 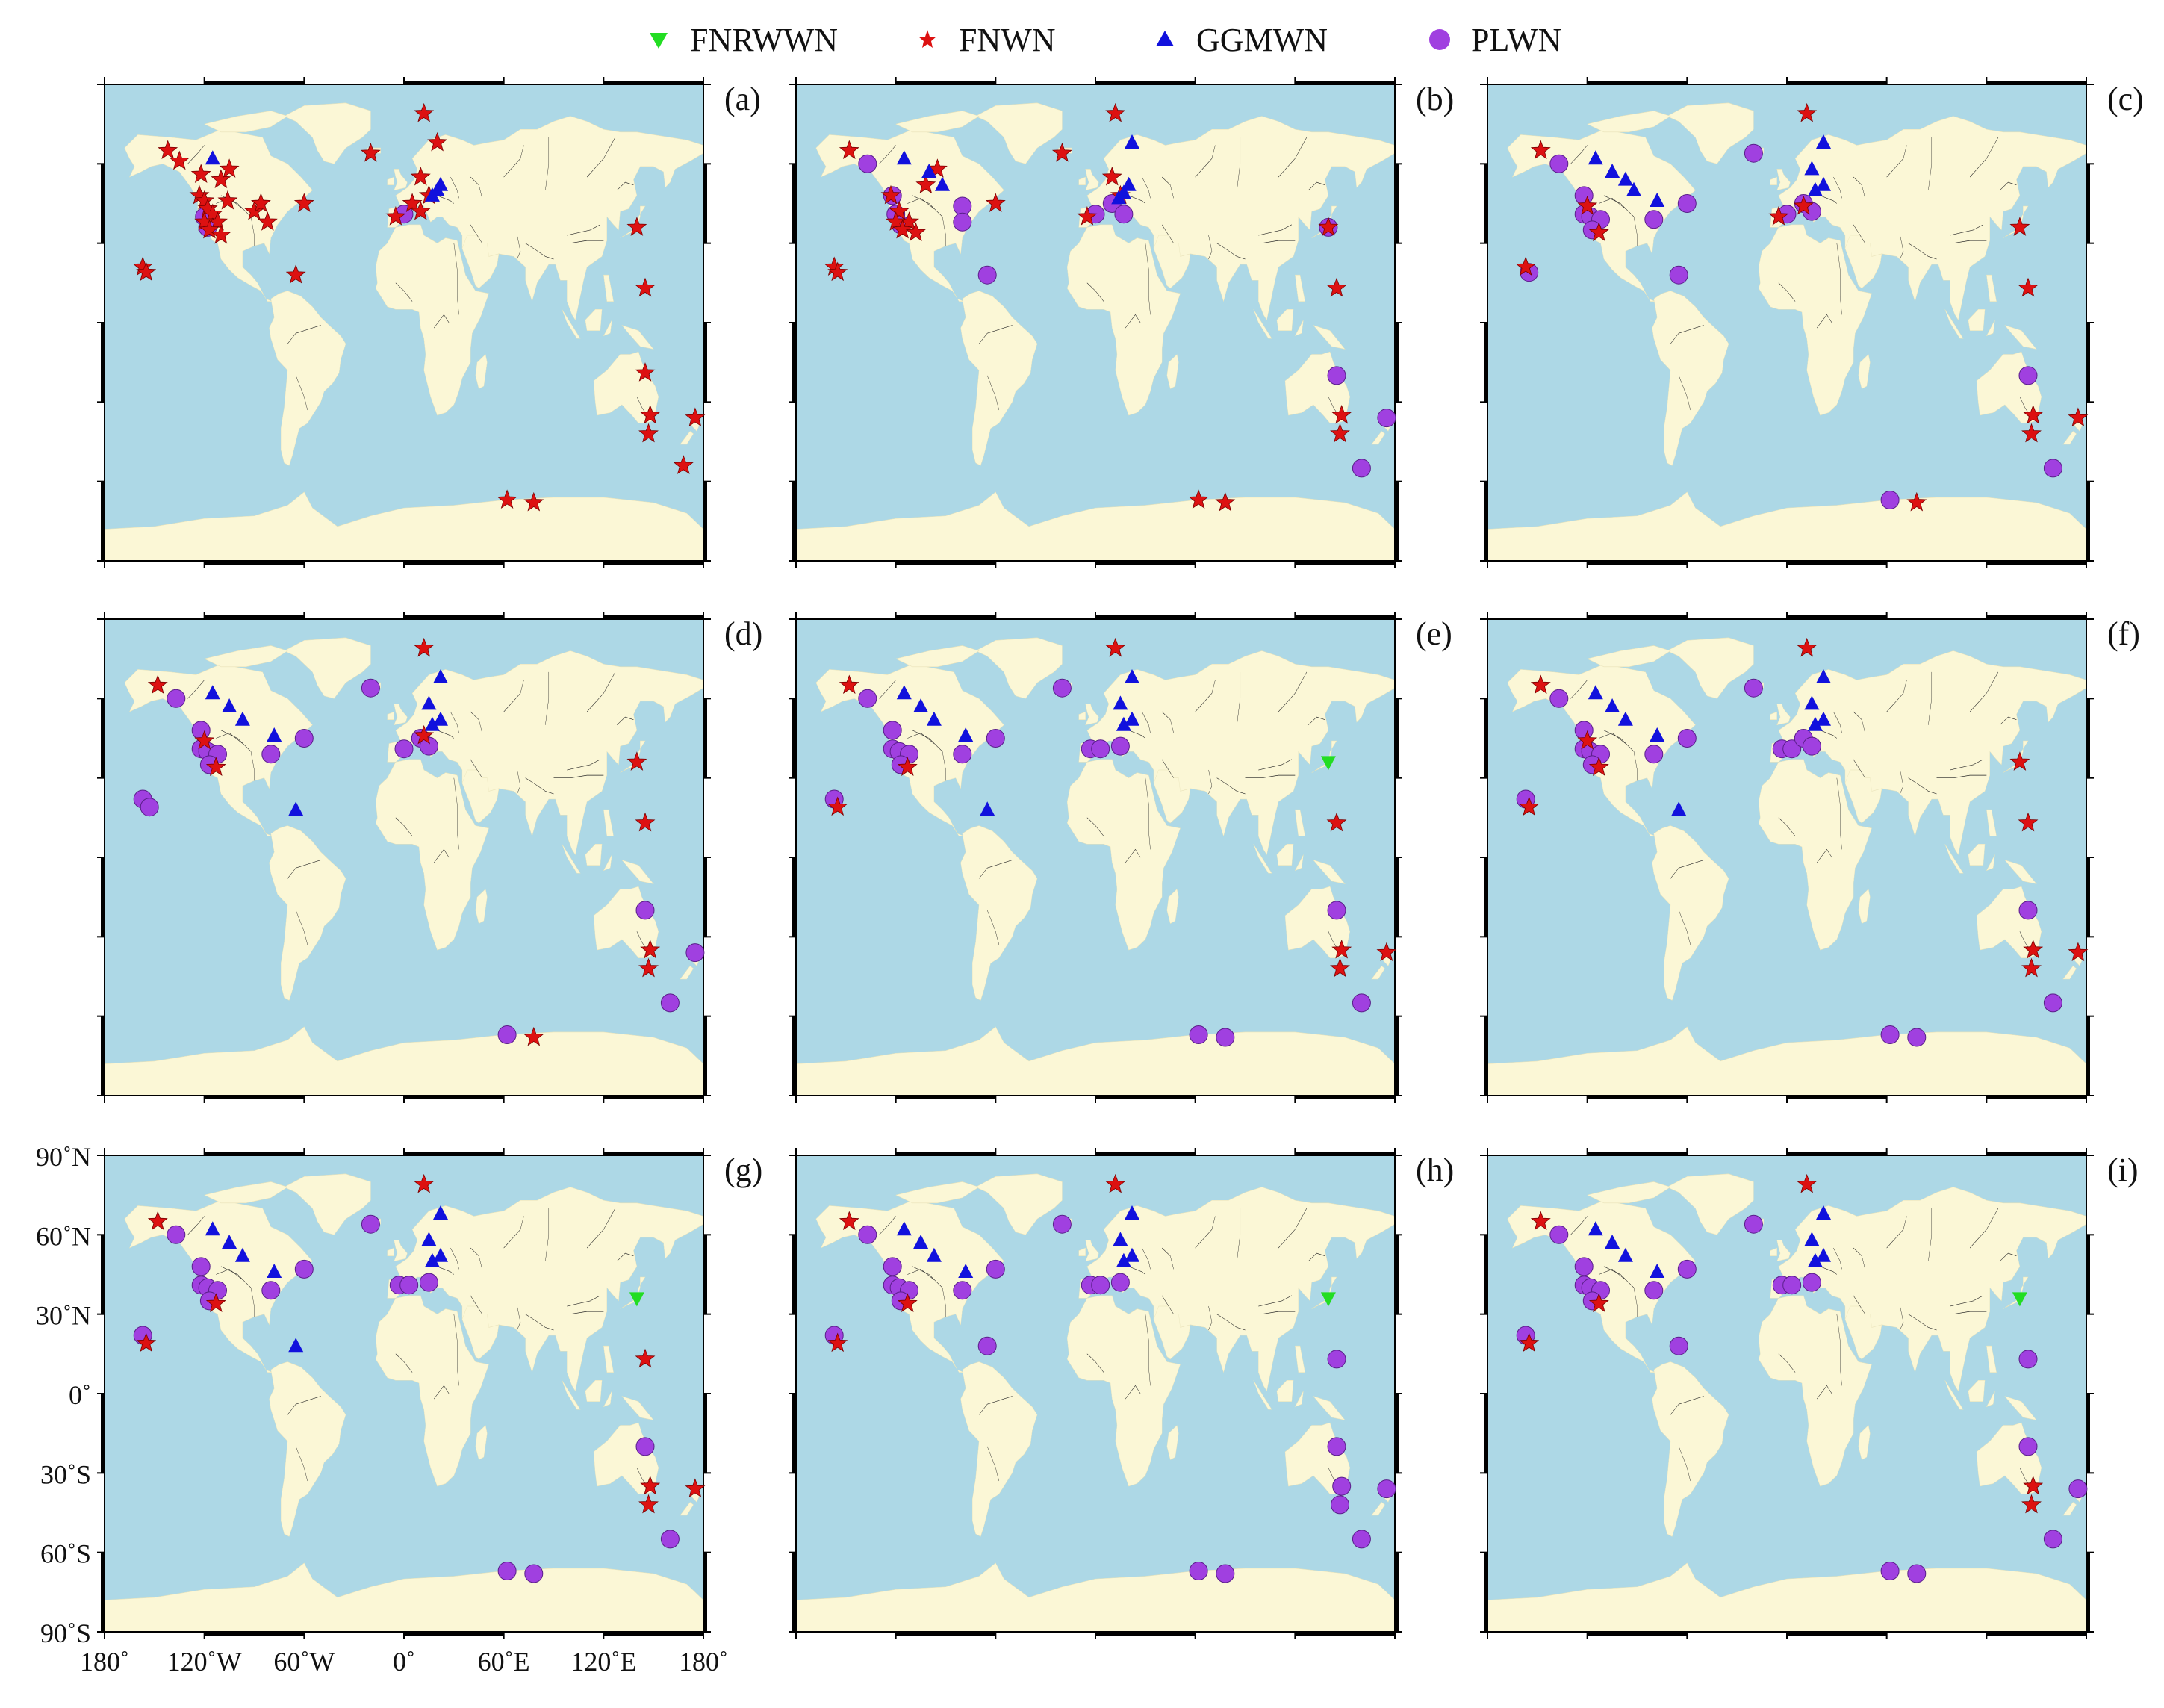 What do you see at coordinates (743, 1170) in the screenshot?
I see `panel-label: (g)` at bounding box center [743, 1170].